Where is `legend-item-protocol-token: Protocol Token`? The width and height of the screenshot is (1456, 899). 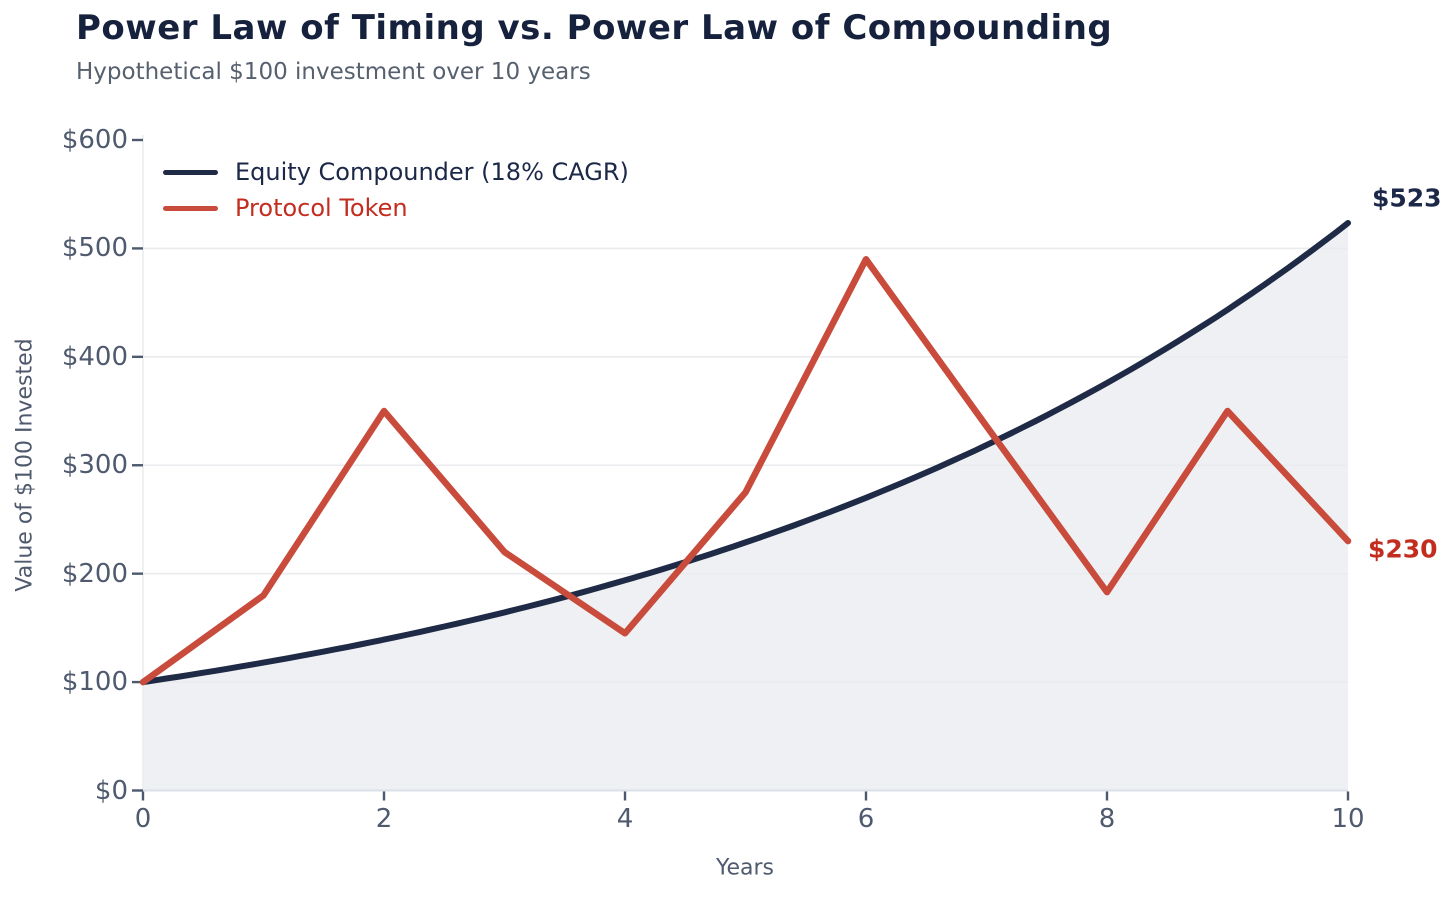 legend-item-protocol-token: Protocol Token is located at coordinates (396, 208).